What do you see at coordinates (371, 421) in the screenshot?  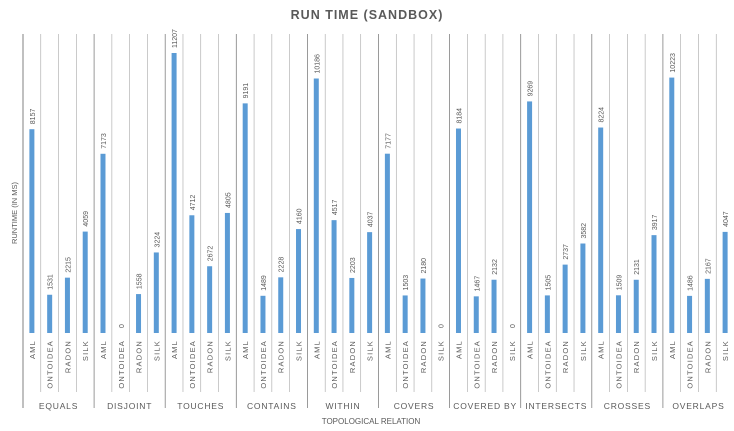 I see `x-axis-label: TOPOLOGICAL RELATION` at bounding box center [371, 421].